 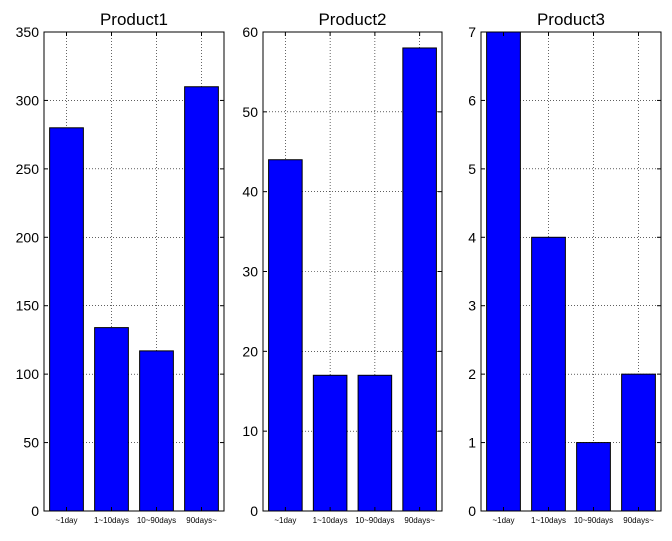 What do you see at coordinates (28, 169) in the screenshot?
I see `ytick-label: 250` at bounding box center [28, 169].